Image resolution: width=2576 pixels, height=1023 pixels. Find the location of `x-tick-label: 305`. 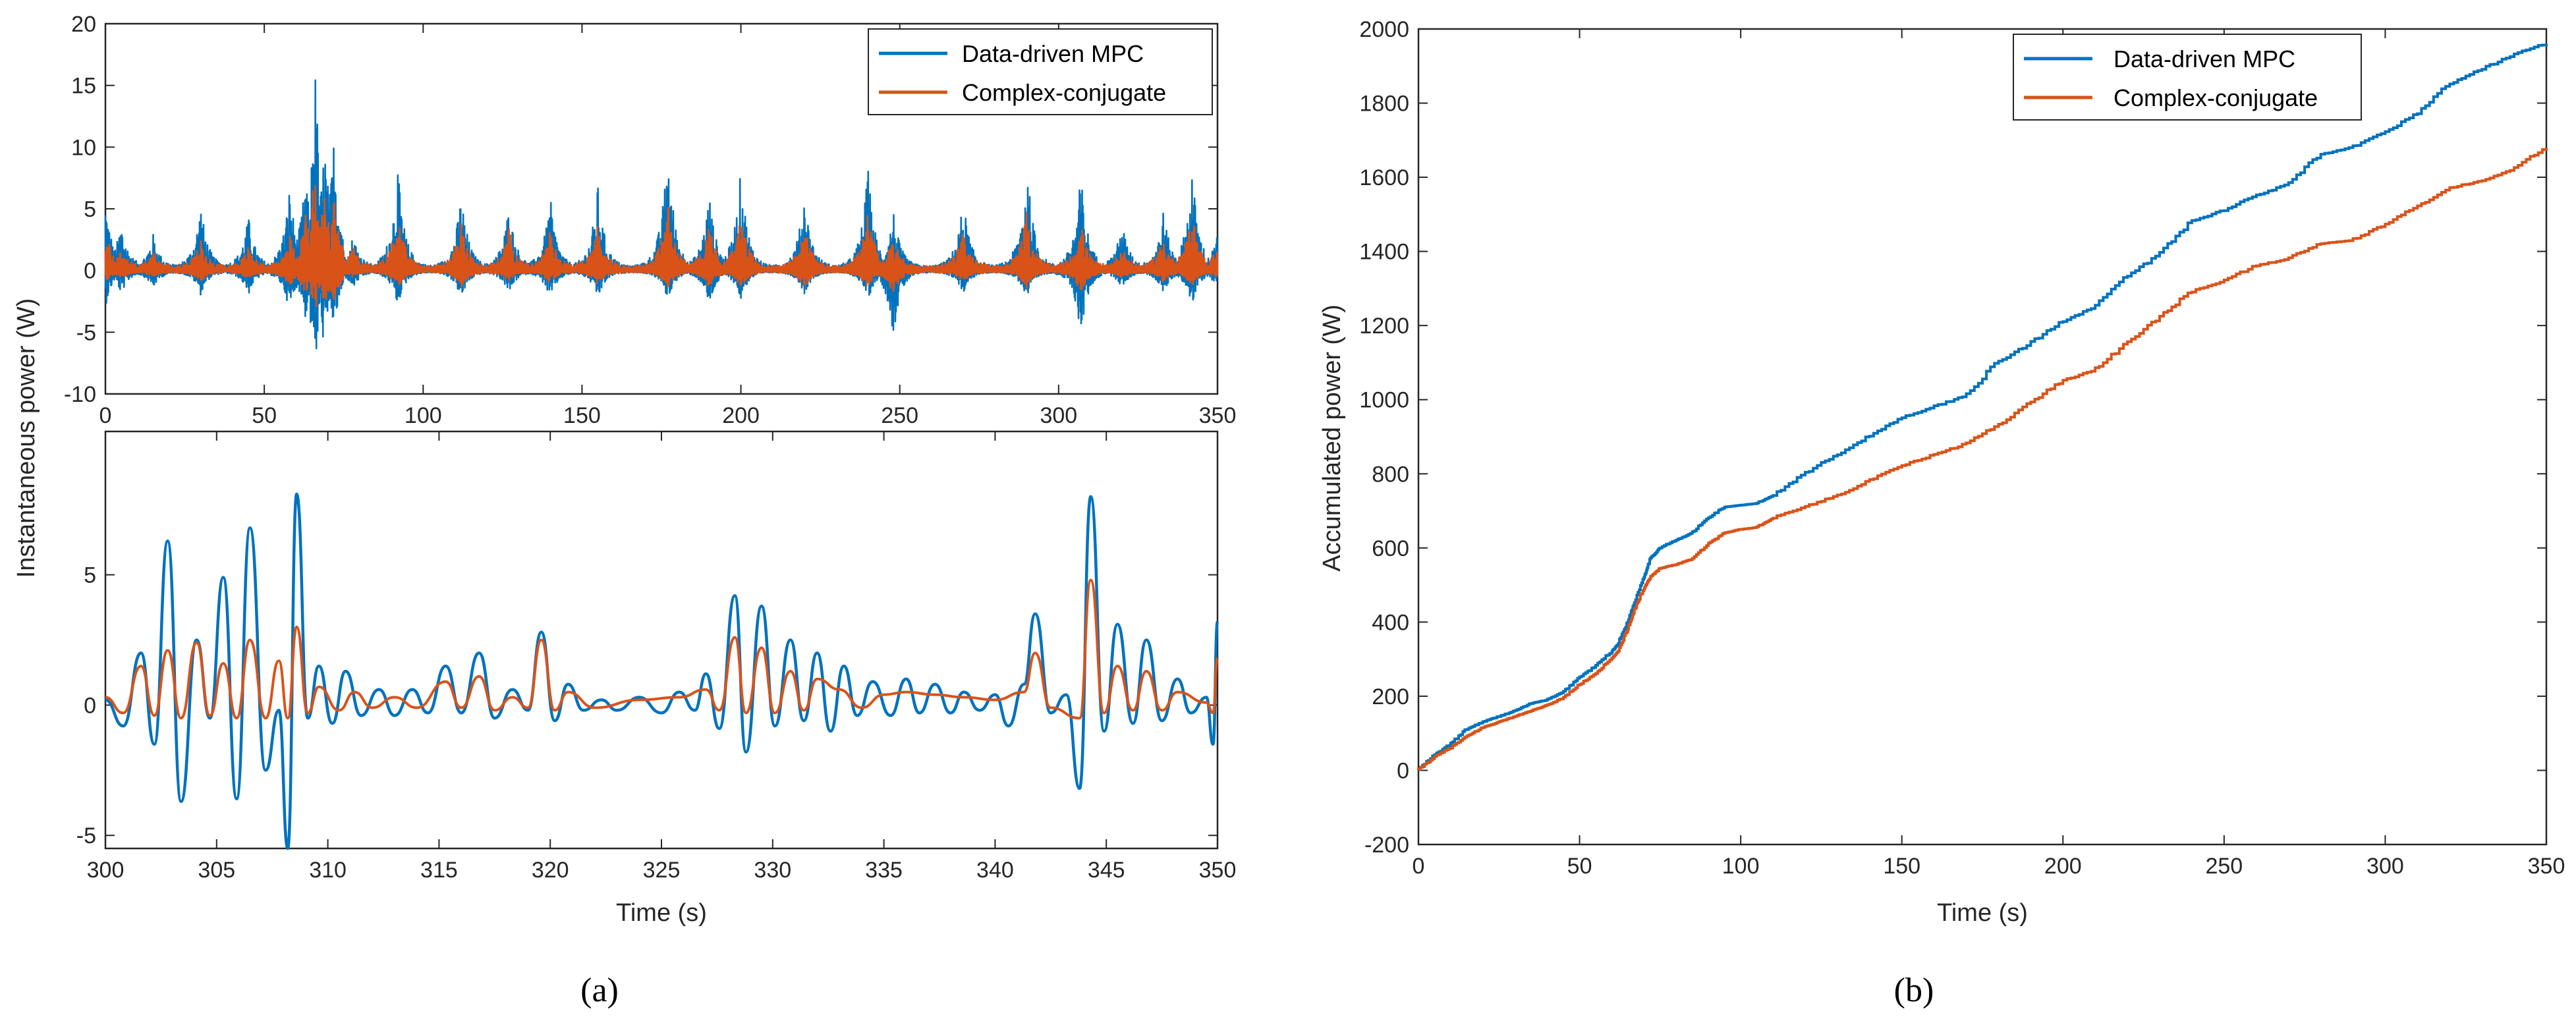

x-tick-label: 305 is located at coordinates (216, 870).